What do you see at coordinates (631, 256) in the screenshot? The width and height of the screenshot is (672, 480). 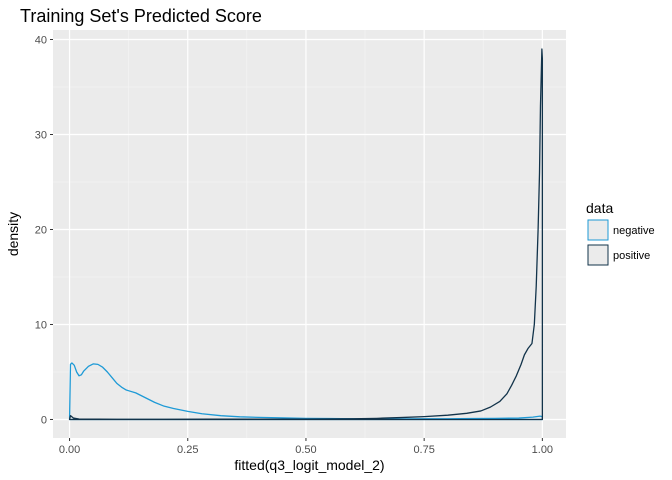 I see `legend-label-positive: positive` at bounding box center [631, 256].